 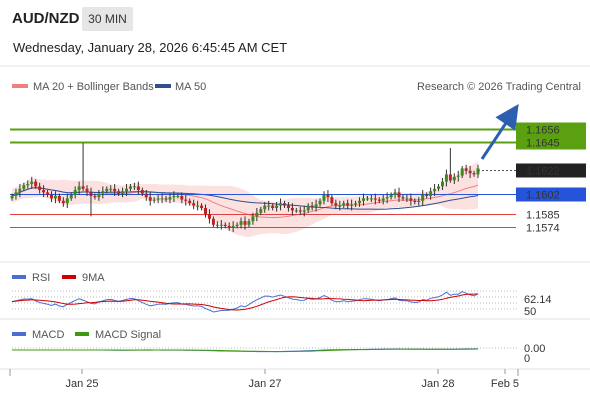 I want to click on ma50-legend-label: MA 50, so click(x=190, y=87).